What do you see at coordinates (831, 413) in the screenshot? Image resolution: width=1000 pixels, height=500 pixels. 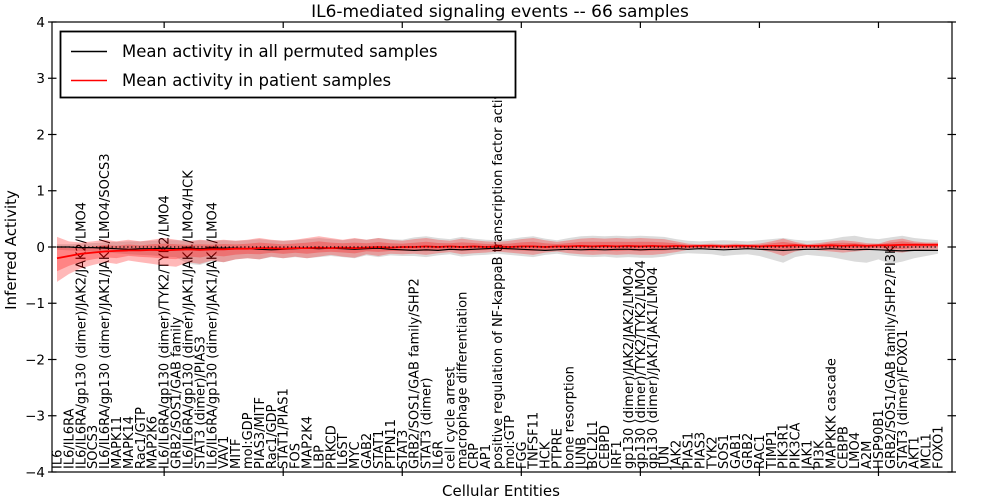 I see `x-category-label: MAPKKK cascade` at bounding box center [831, 413].